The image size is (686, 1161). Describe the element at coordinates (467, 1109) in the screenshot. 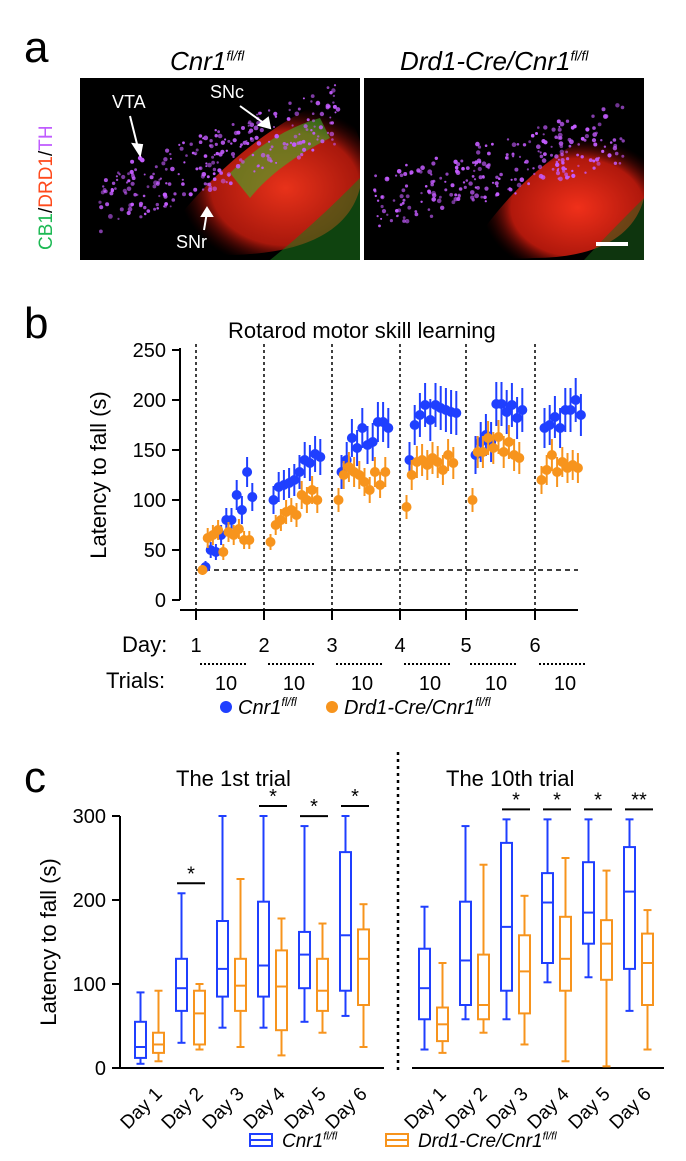

I see `chart-c-right-xtick-label-c1: Day 2` at that location.